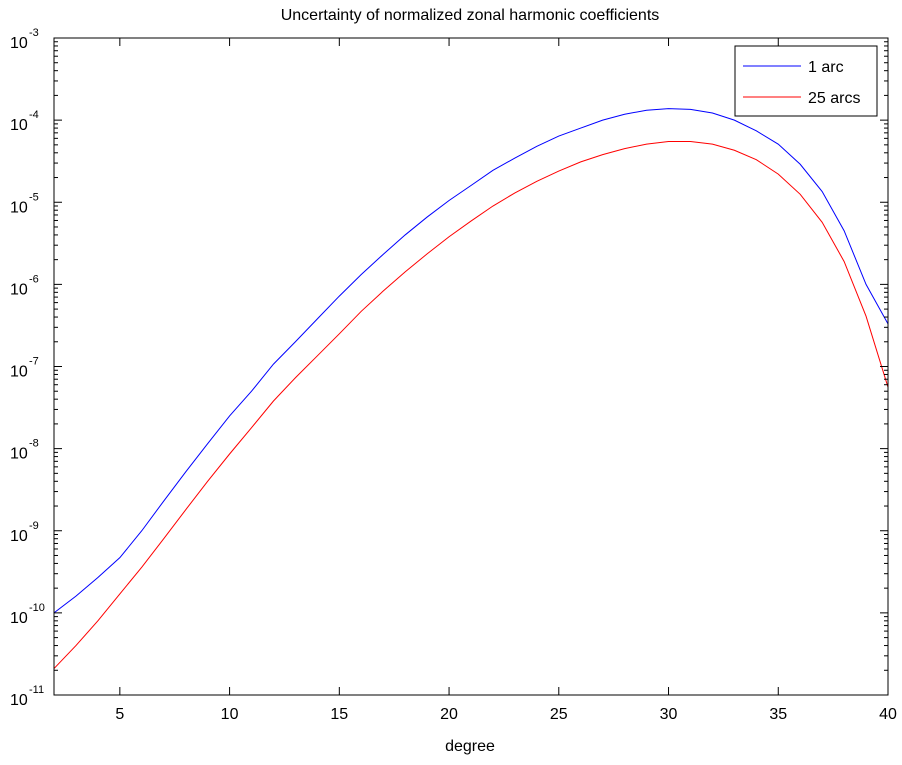 The image size is (902, 765). What do you see at coordinates (34, 279) in the screenshot?
I see `y-tick-label-exponent: -6` at bounding box center [34, 279].